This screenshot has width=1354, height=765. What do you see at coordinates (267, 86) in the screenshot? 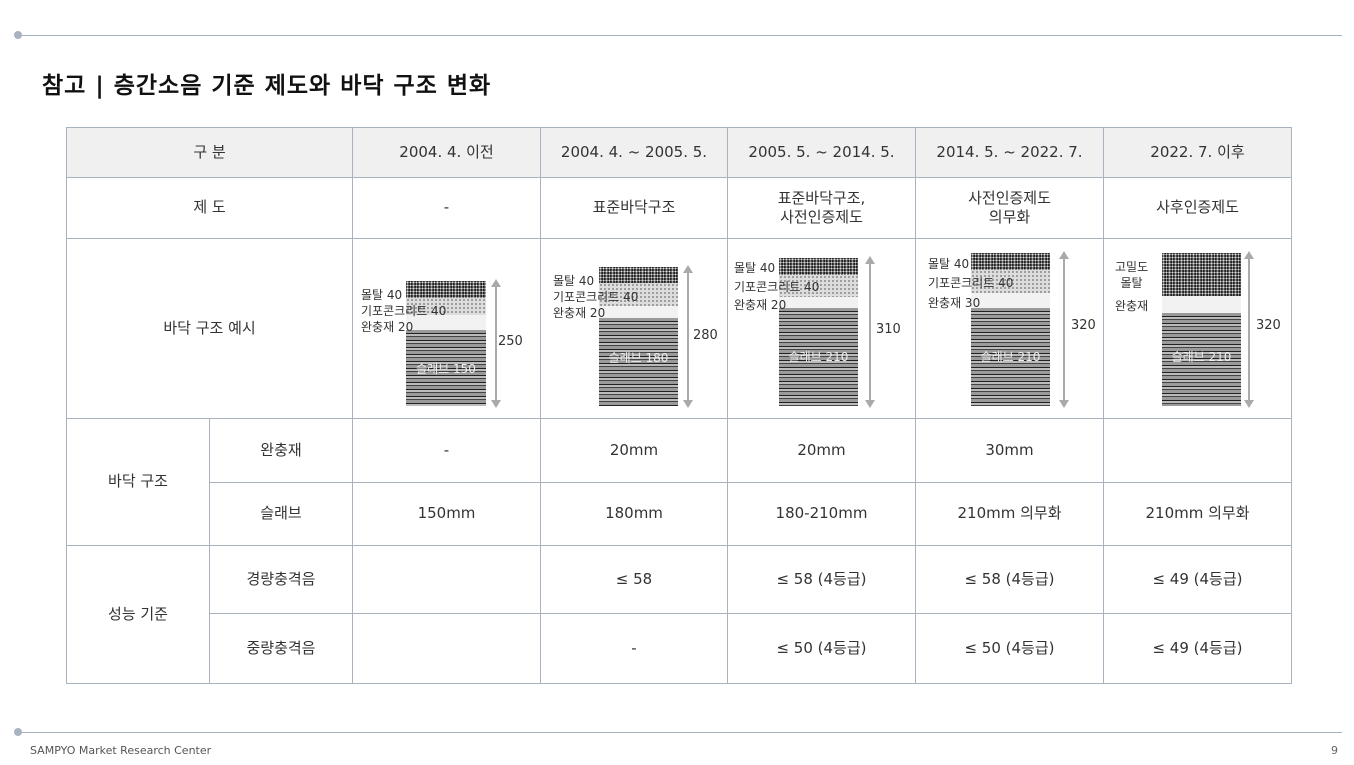
I see `page-title: 참고 | 층간소음 기준 제도와 바닥 구조 변화` at bounding box center [267, 86].